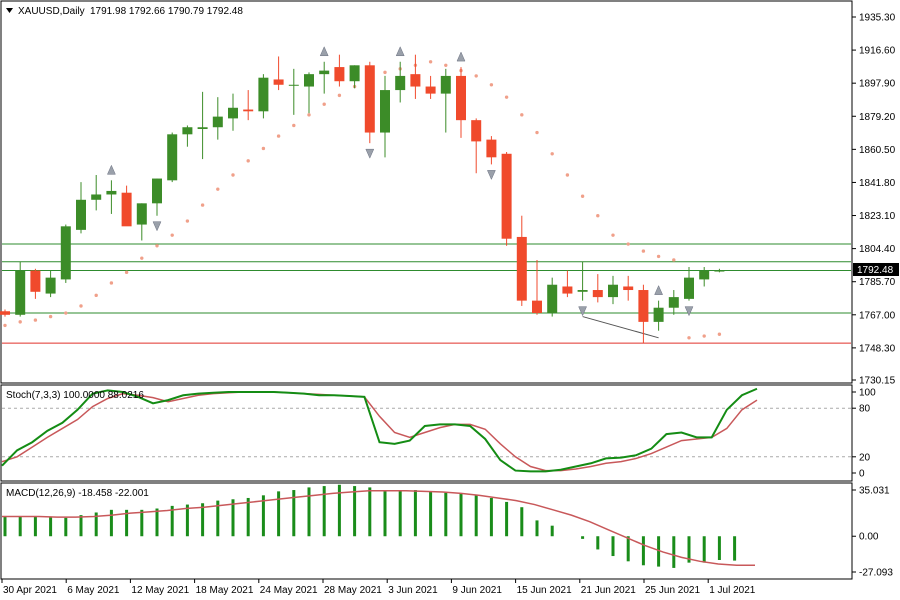 Image resolution: width=900 pixels, height=600 pixels. Describe the element at coordinates (289, 590) in the screenshot. I see `time-axis-label: 24 May 2021` at that location.